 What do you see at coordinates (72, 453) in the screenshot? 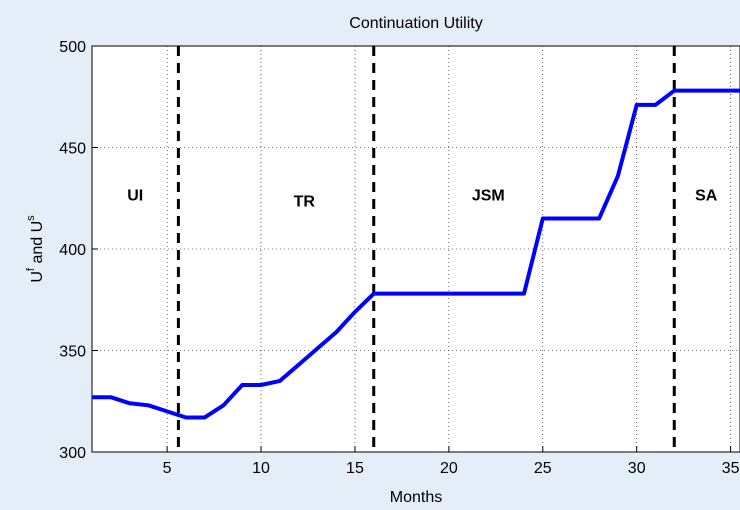
I see `y-tick-label: 300` at bounding box center [72, 453].